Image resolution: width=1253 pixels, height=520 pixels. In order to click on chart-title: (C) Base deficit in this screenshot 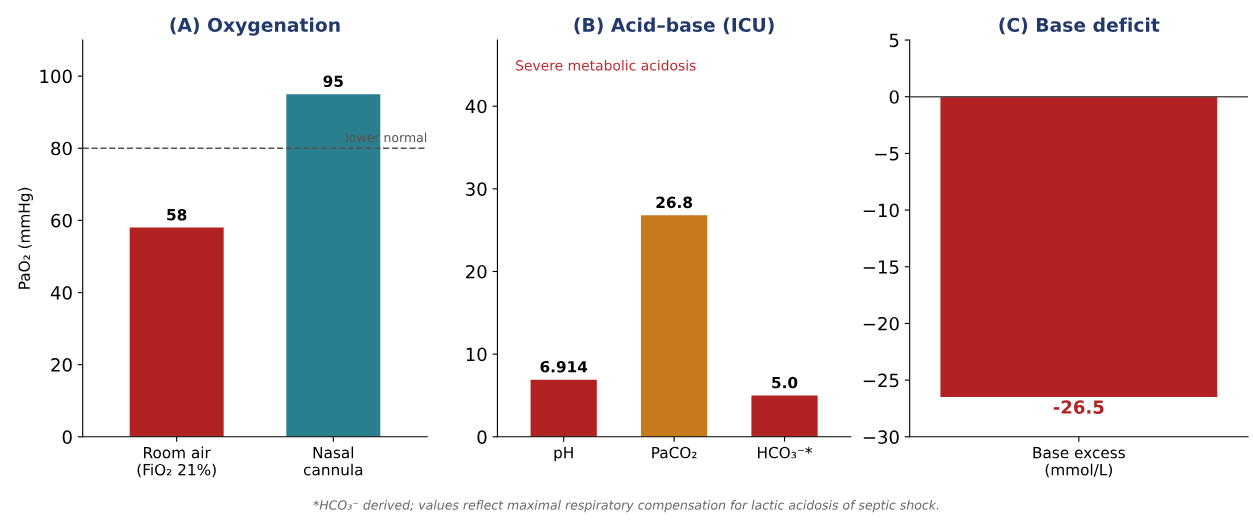, I will do `click(1079, 26)`.